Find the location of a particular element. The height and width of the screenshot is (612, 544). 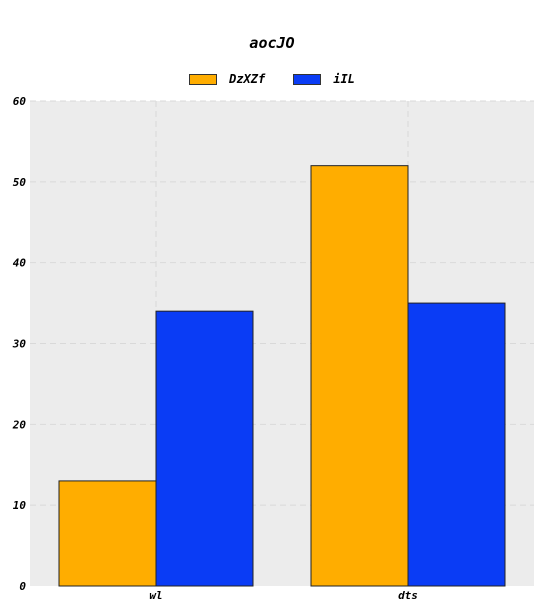

y-tick-label: 10 is located at coordinates (20, 505).